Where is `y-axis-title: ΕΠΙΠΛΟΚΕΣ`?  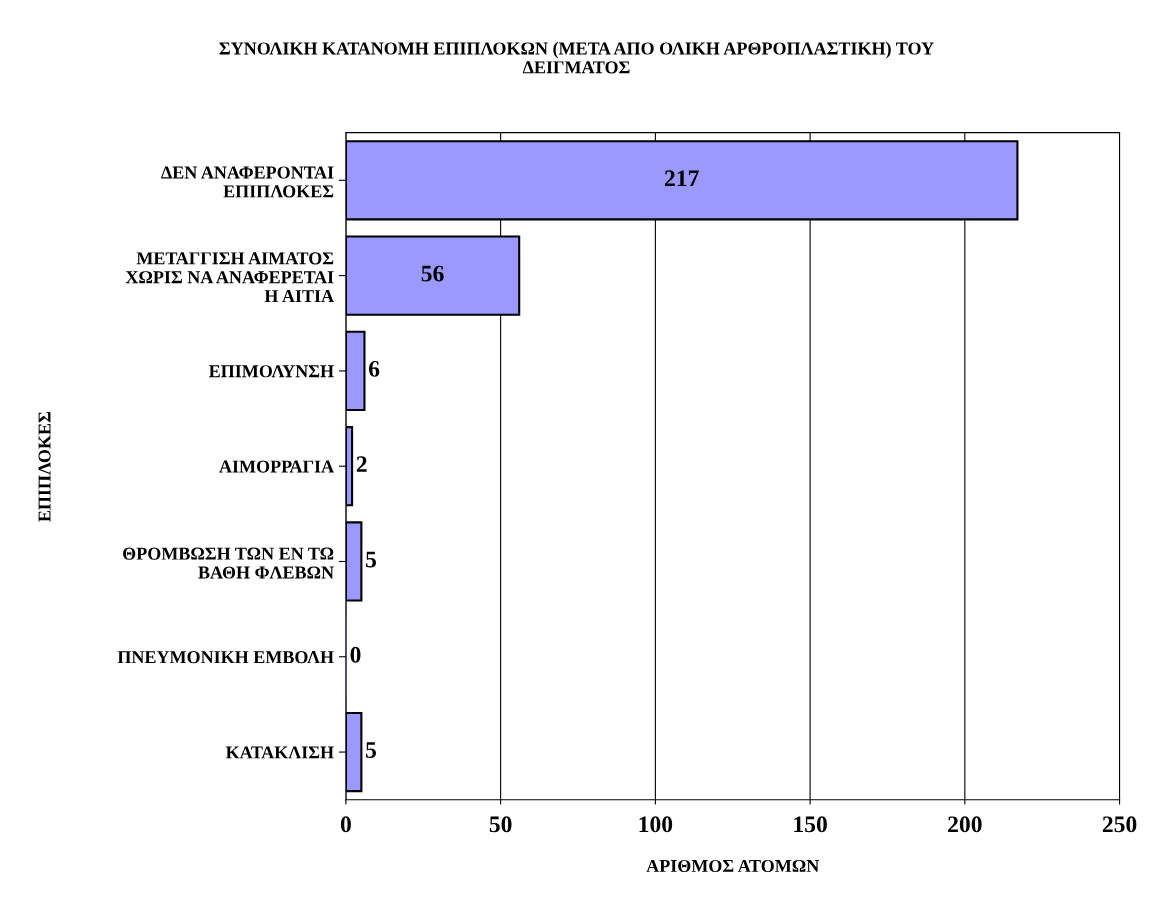 y-axis-title: ΕΠΙΠΛΟΚΕΣ is located at coordinates (44, 467).